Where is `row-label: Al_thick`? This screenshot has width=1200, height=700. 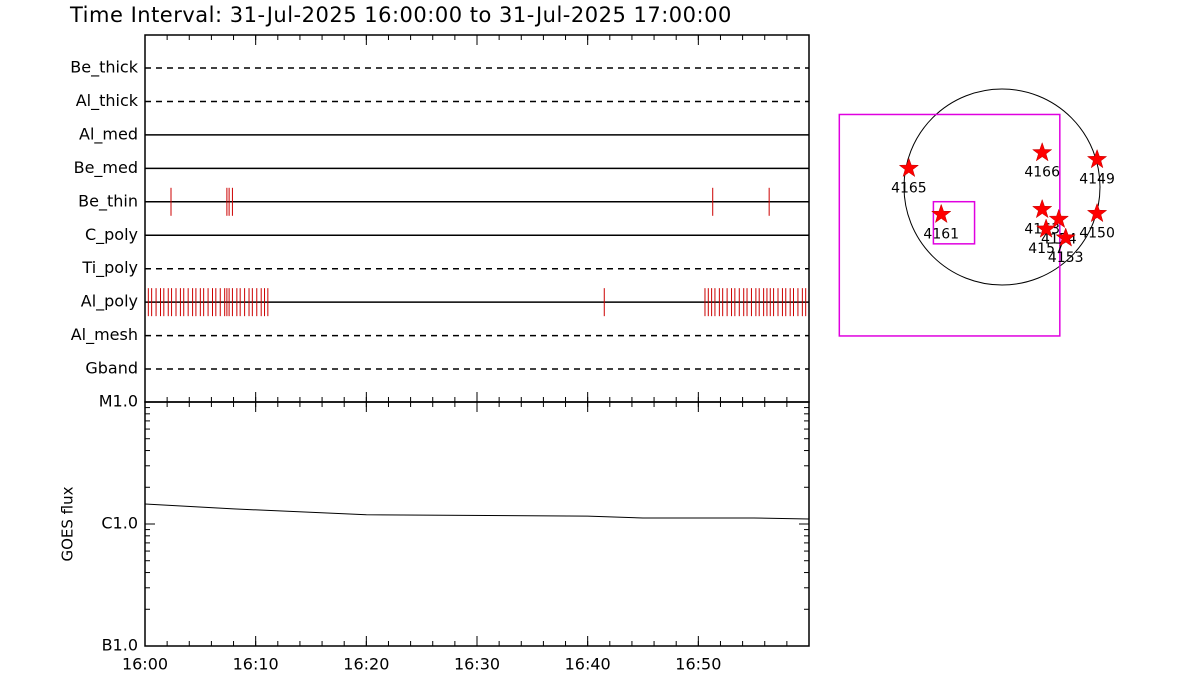
row-label: Al_thick is located at coordinates (107, 101).